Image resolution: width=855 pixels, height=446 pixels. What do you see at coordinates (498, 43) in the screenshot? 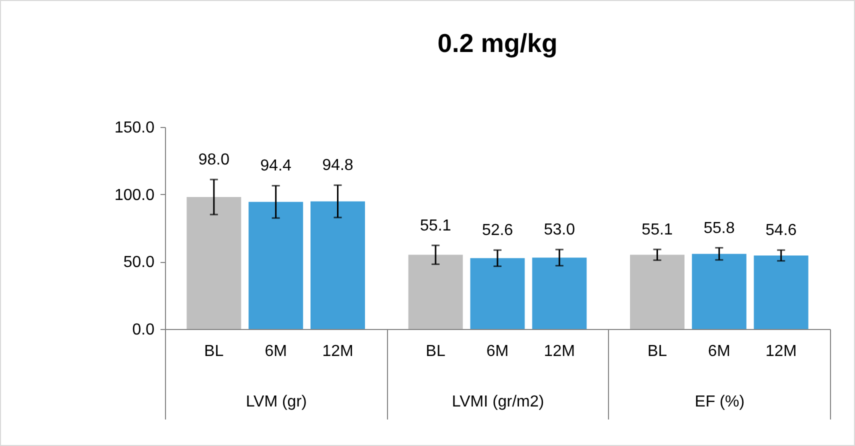
I see `chart-title: 0.2 mg/kg` at bounding box center [498, 43].